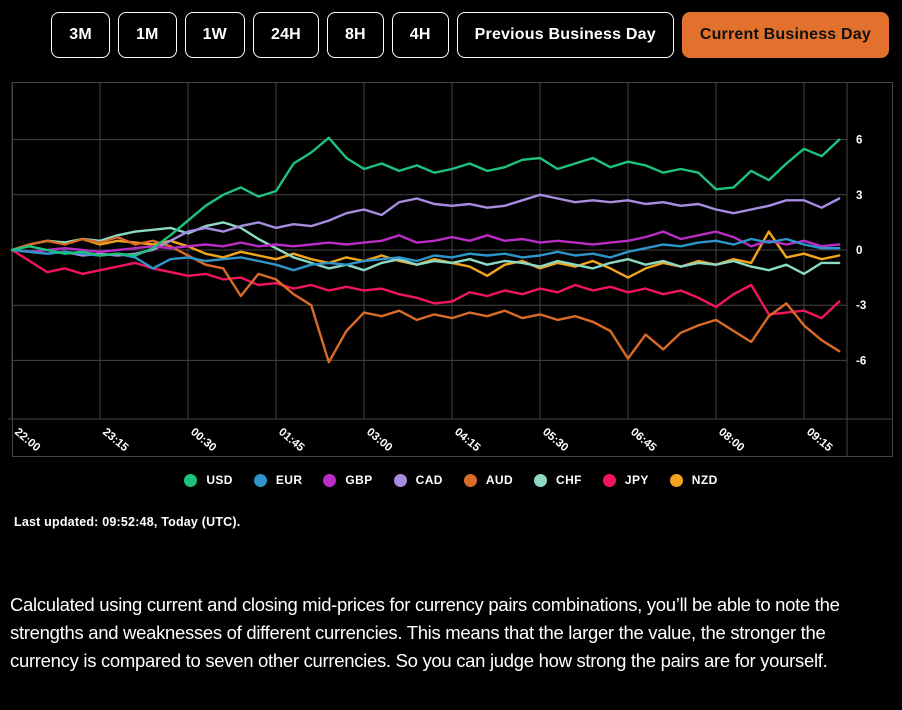 This screenshot has width=902, height=710. I want to click on legend-item-usd: USD, so click(208, 480).